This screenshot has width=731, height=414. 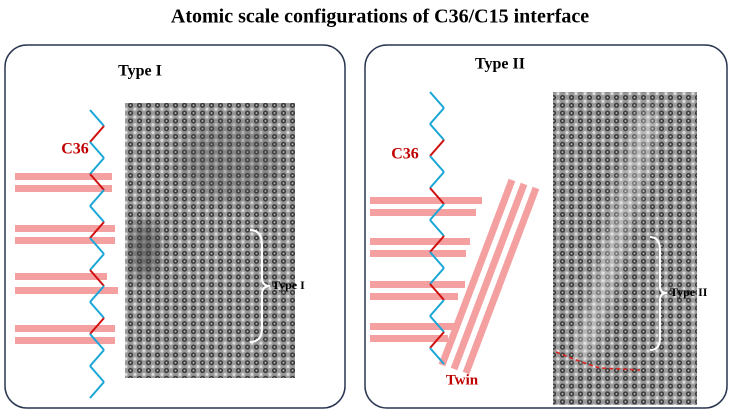 What do you see at coordinates (288, 285) in the screenshot?
I see `interface-label: Type I` at bounding box center [288, 285].